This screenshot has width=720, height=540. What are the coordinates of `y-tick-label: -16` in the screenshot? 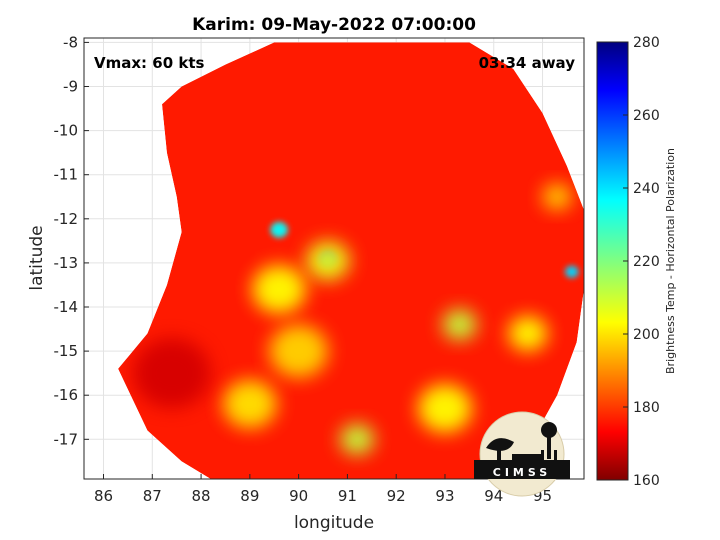 It's located at (66, 395).